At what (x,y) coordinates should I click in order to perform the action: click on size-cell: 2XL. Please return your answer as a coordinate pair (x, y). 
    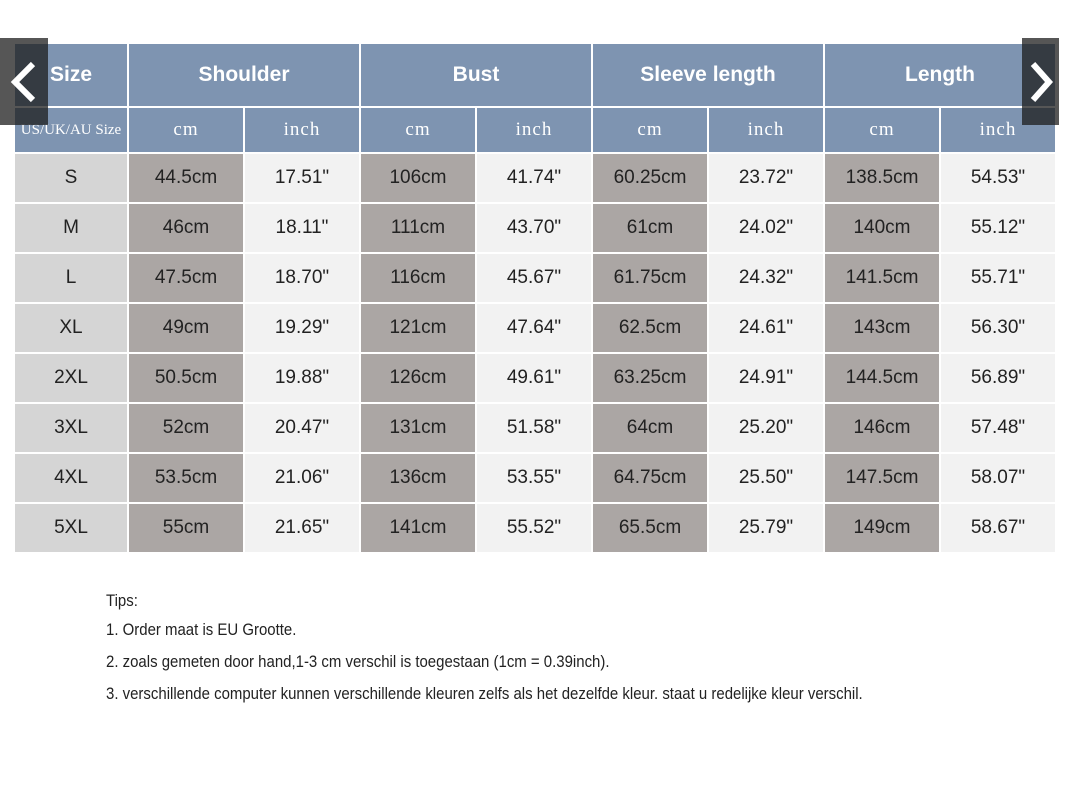
    Looking at the image, I should click on (71, 378).